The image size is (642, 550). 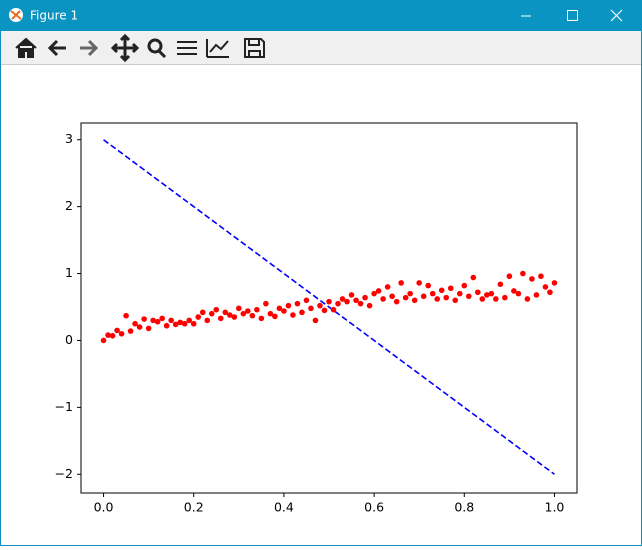 What do you see at coordinates (69, 339) in the screenshot?
I see `y-tick-label: 0` at bounding box center [69, 339].